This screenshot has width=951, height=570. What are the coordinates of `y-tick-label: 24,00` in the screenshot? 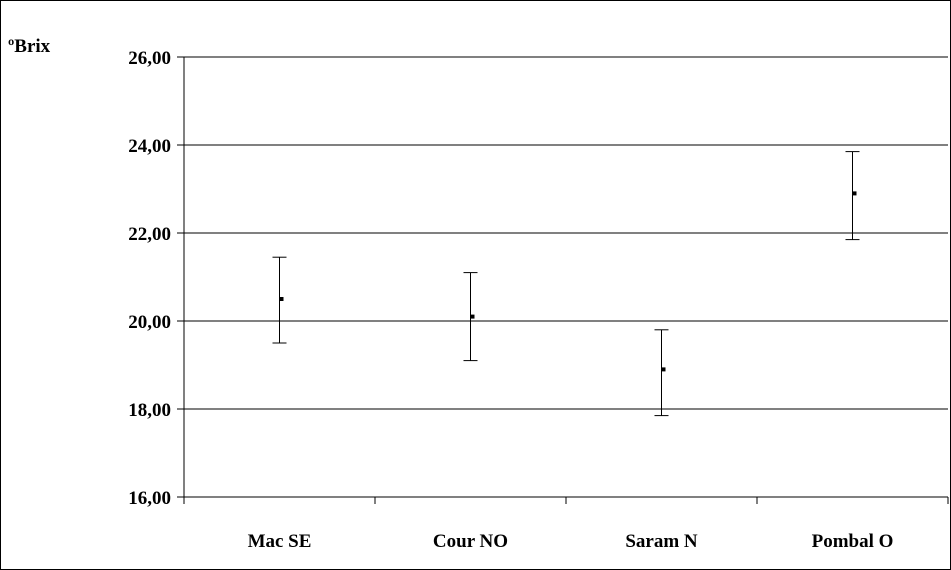 It's located at (149, 146).